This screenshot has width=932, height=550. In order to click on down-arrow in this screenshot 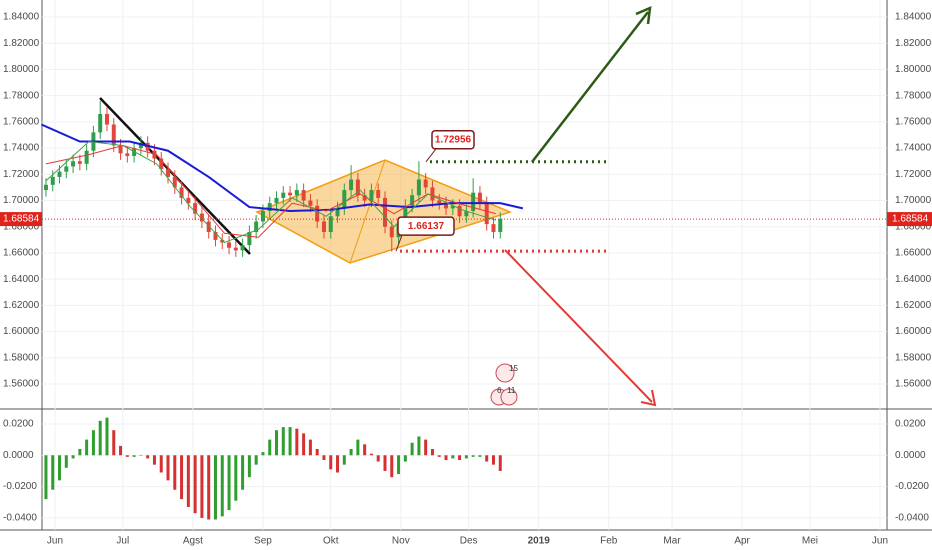, I will do `click(578, 326)`.